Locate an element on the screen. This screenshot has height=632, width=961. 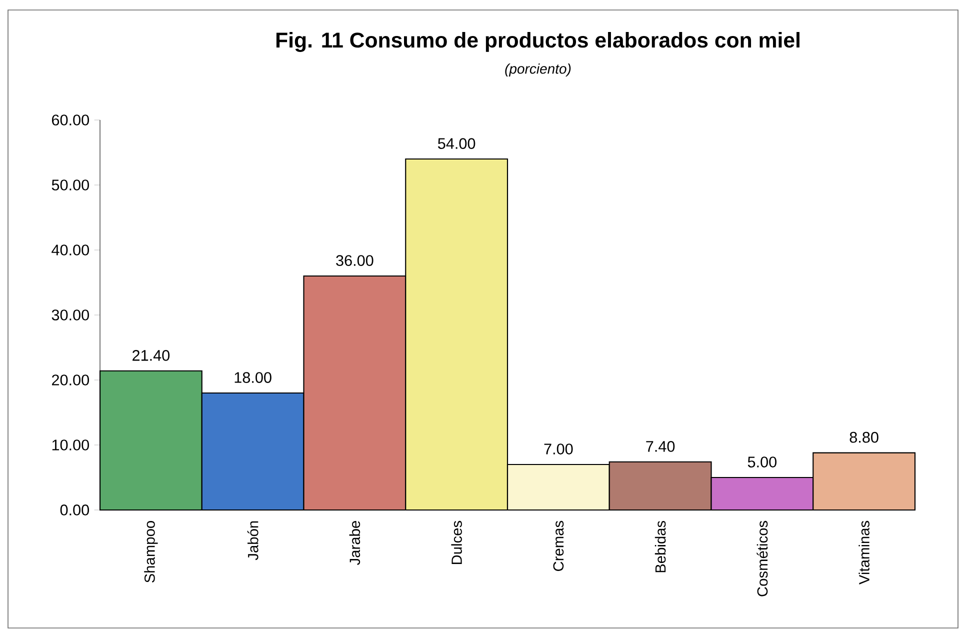
data-label: 8.80 is located at coordinates (864, 437).